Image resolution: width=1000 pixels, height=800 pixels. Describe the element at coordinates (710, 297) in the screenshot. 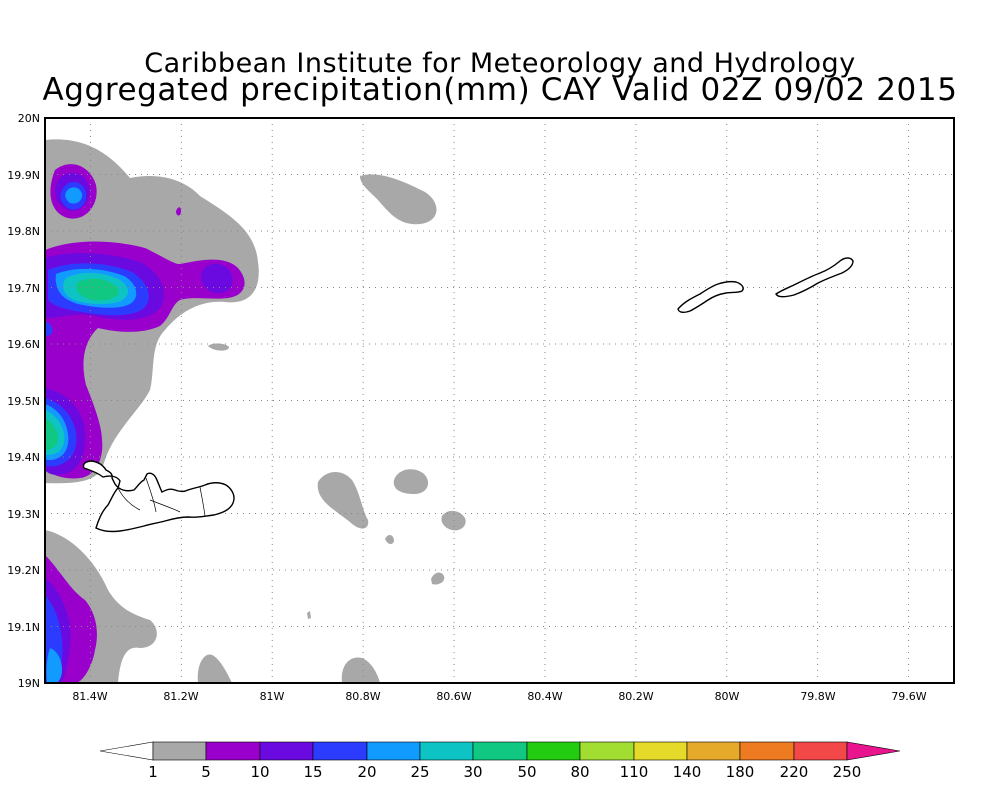

I see `little-cayman-island` at that location.